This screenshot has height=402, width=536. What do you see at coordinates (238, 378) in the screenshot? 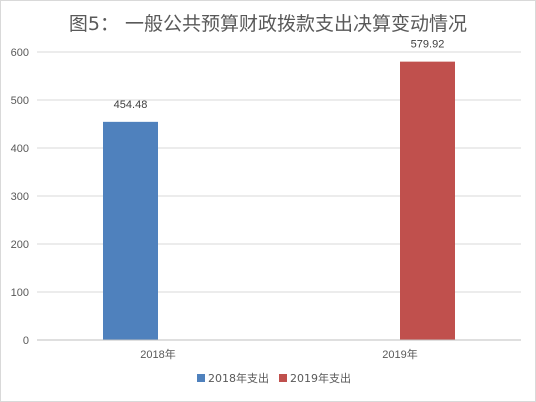
I see `legend-label: 2018年支出` at bounding box center [238, 378].